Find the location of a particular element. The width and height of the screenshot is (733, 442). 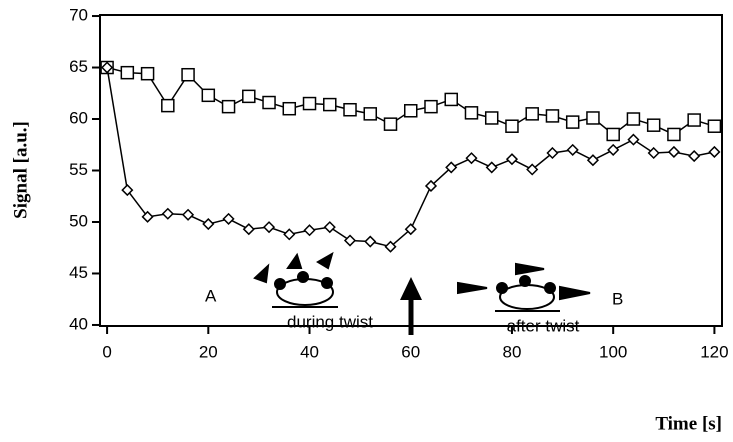

annotation: after twist is located at coordinates (543, 325).